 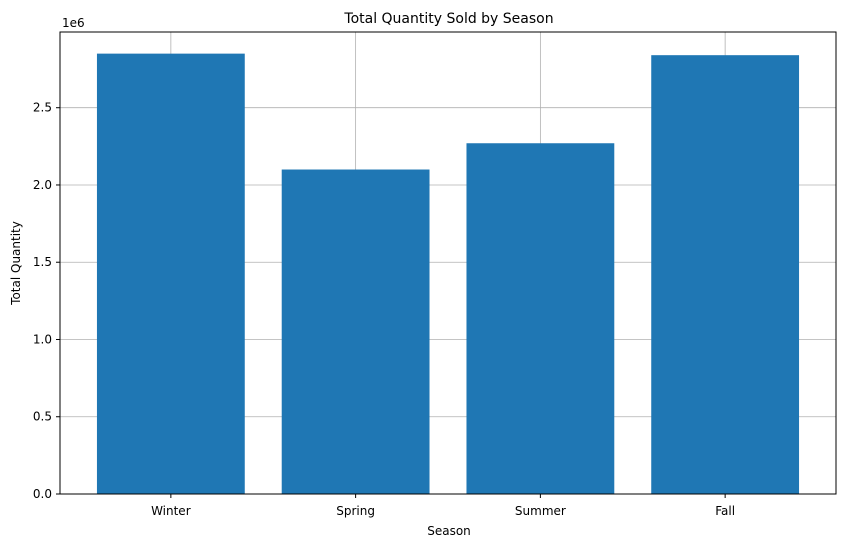 What do you see at coordinates (355, 511) in the screenshot?
I see `x-tick-label: Spring` at bounding box center [355, 511].